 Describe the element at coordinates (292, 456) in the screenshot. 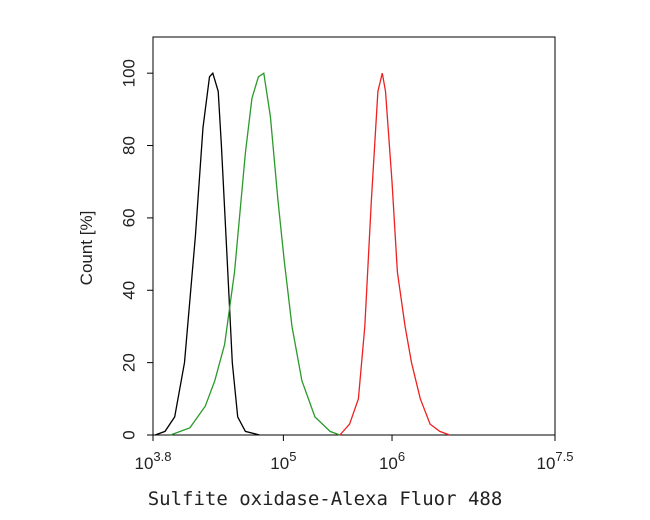

I see `tick-exponent: 5` at that location.